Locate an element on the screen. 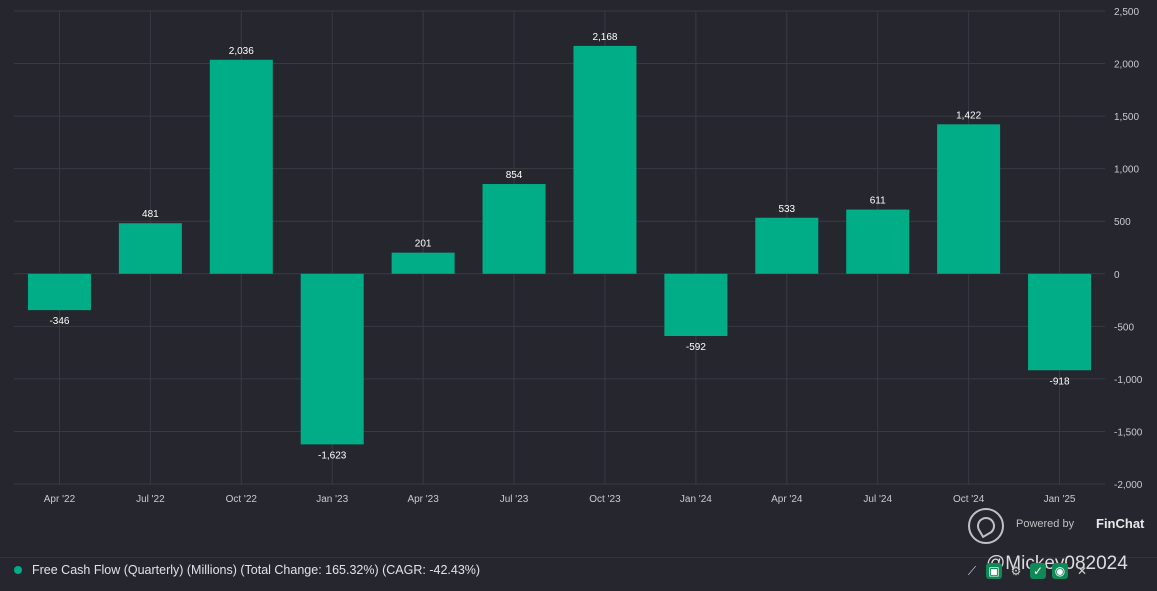  check-icon: ✓ is located at coordinates (1038, 571).